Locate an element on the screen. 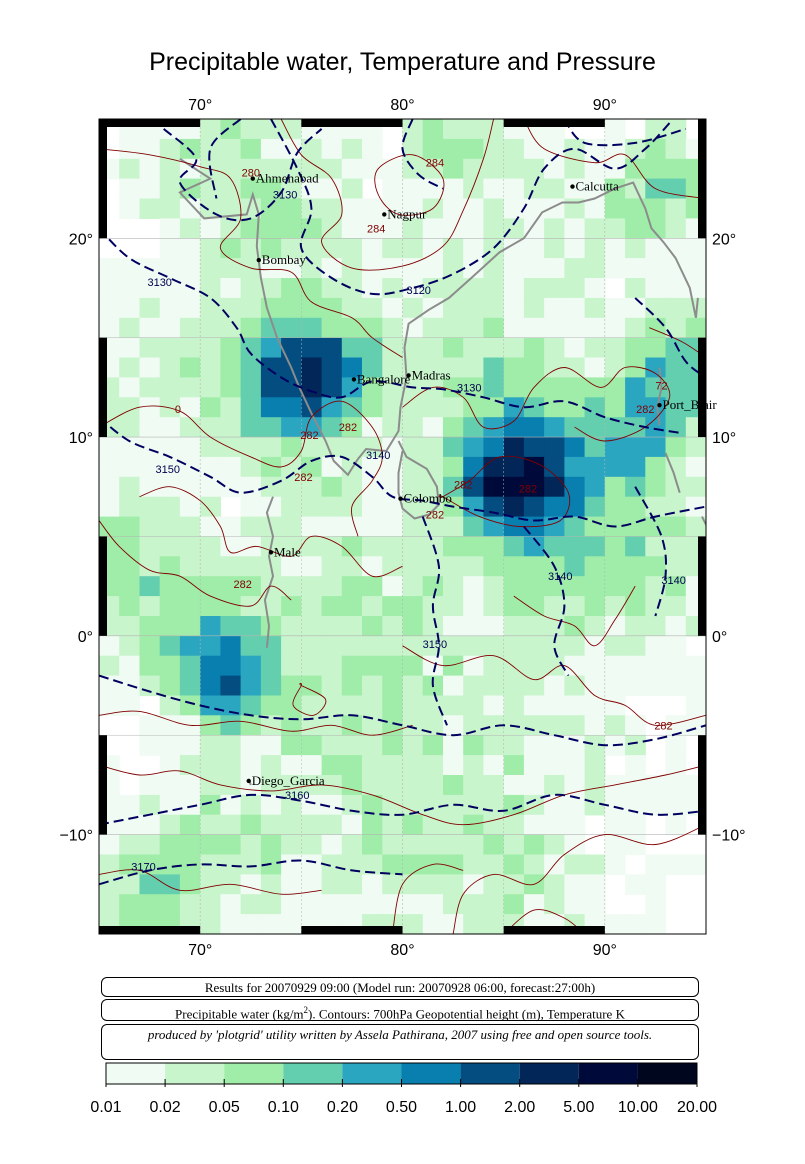 This screenshot has width=805, height=1164. temperature-contour-label: 282 is located at coordinates (645, 410).